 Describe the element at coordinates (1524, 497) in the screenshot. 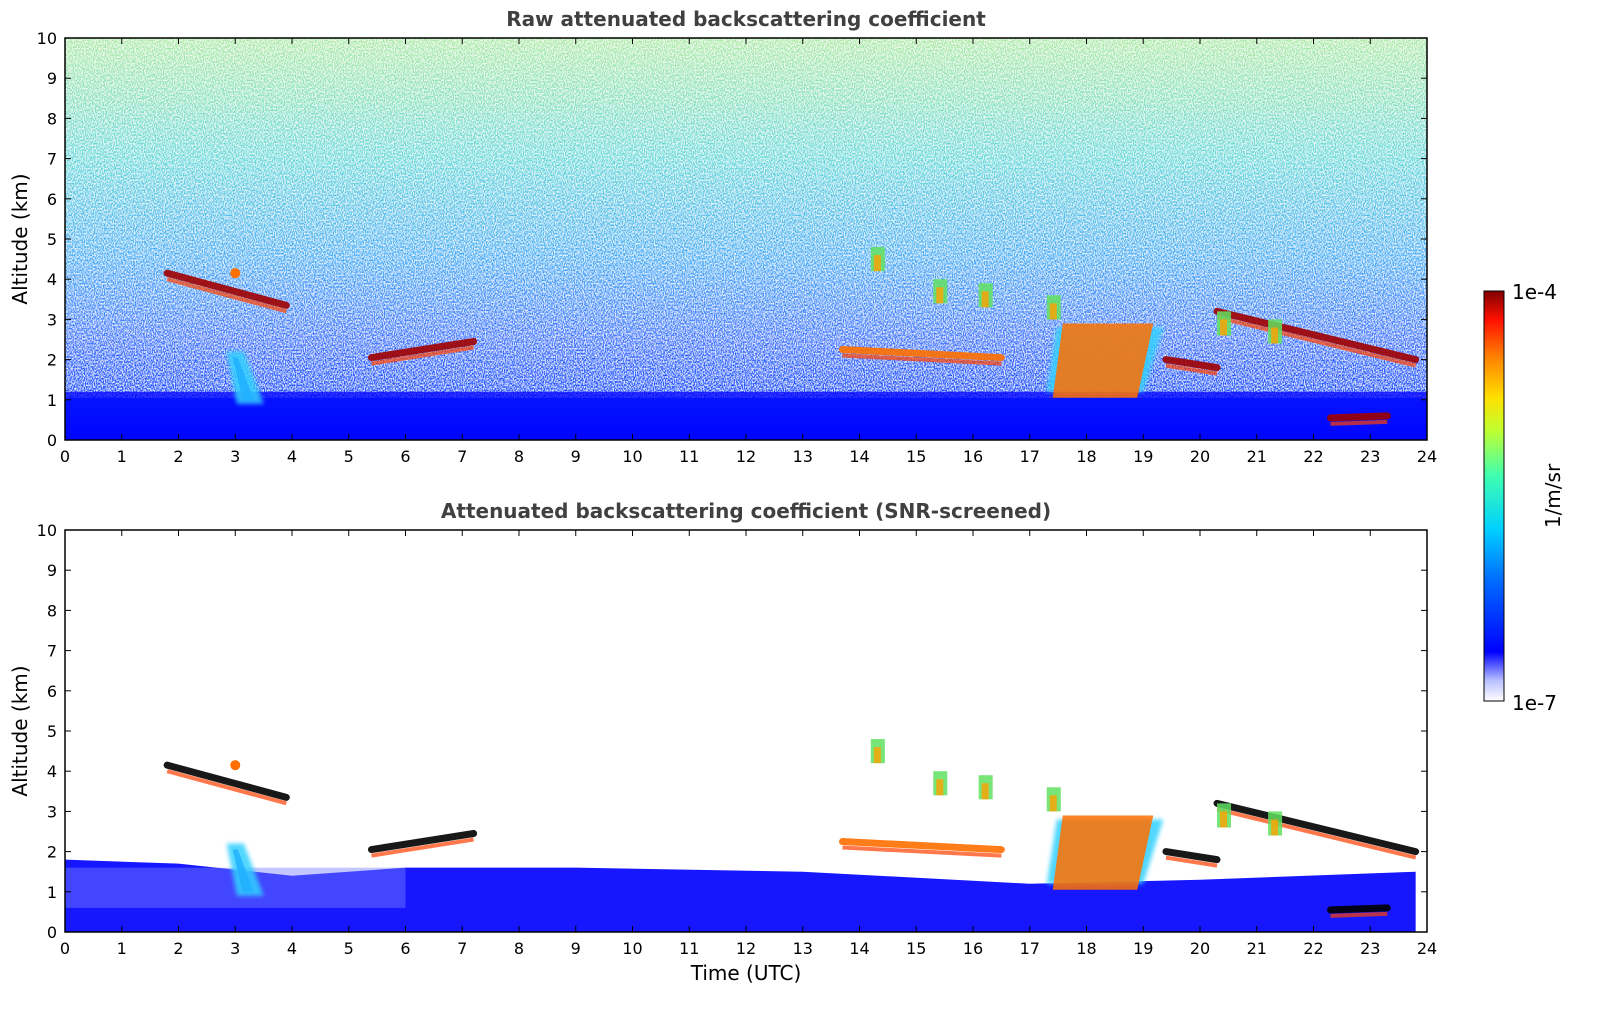

I see `colorbar: 1e-4 1e-7 1/m/sr` at that location.